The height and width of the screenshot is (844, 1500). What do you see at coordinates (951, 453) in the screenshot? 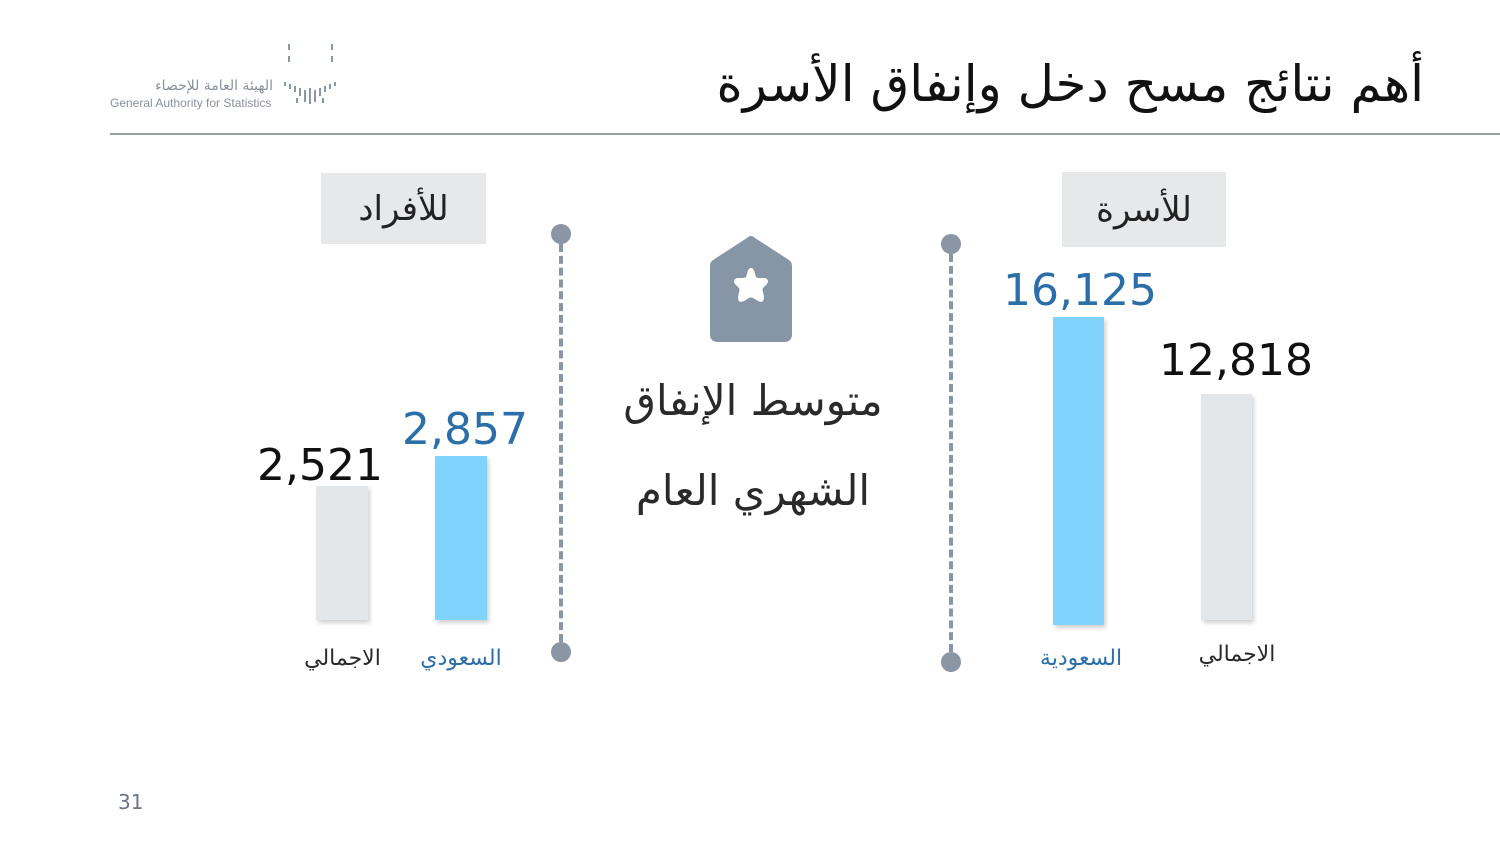
I see `dashed-divider-right` at bounding box center [951, 453].